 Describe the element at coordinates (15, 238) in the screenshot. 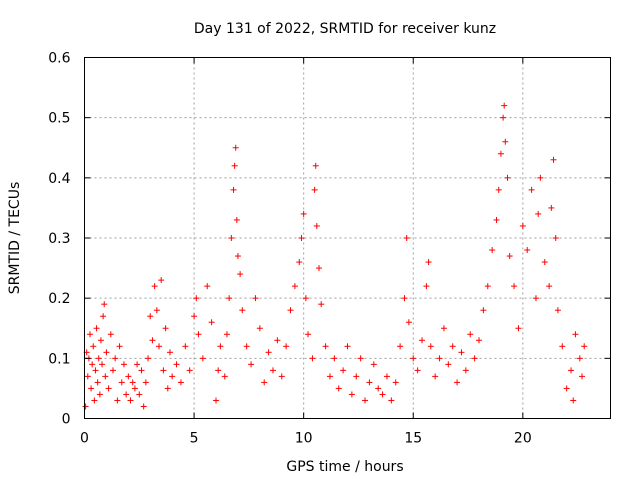

I see `y-axis-label: SRMTID / TECUs` at that location.